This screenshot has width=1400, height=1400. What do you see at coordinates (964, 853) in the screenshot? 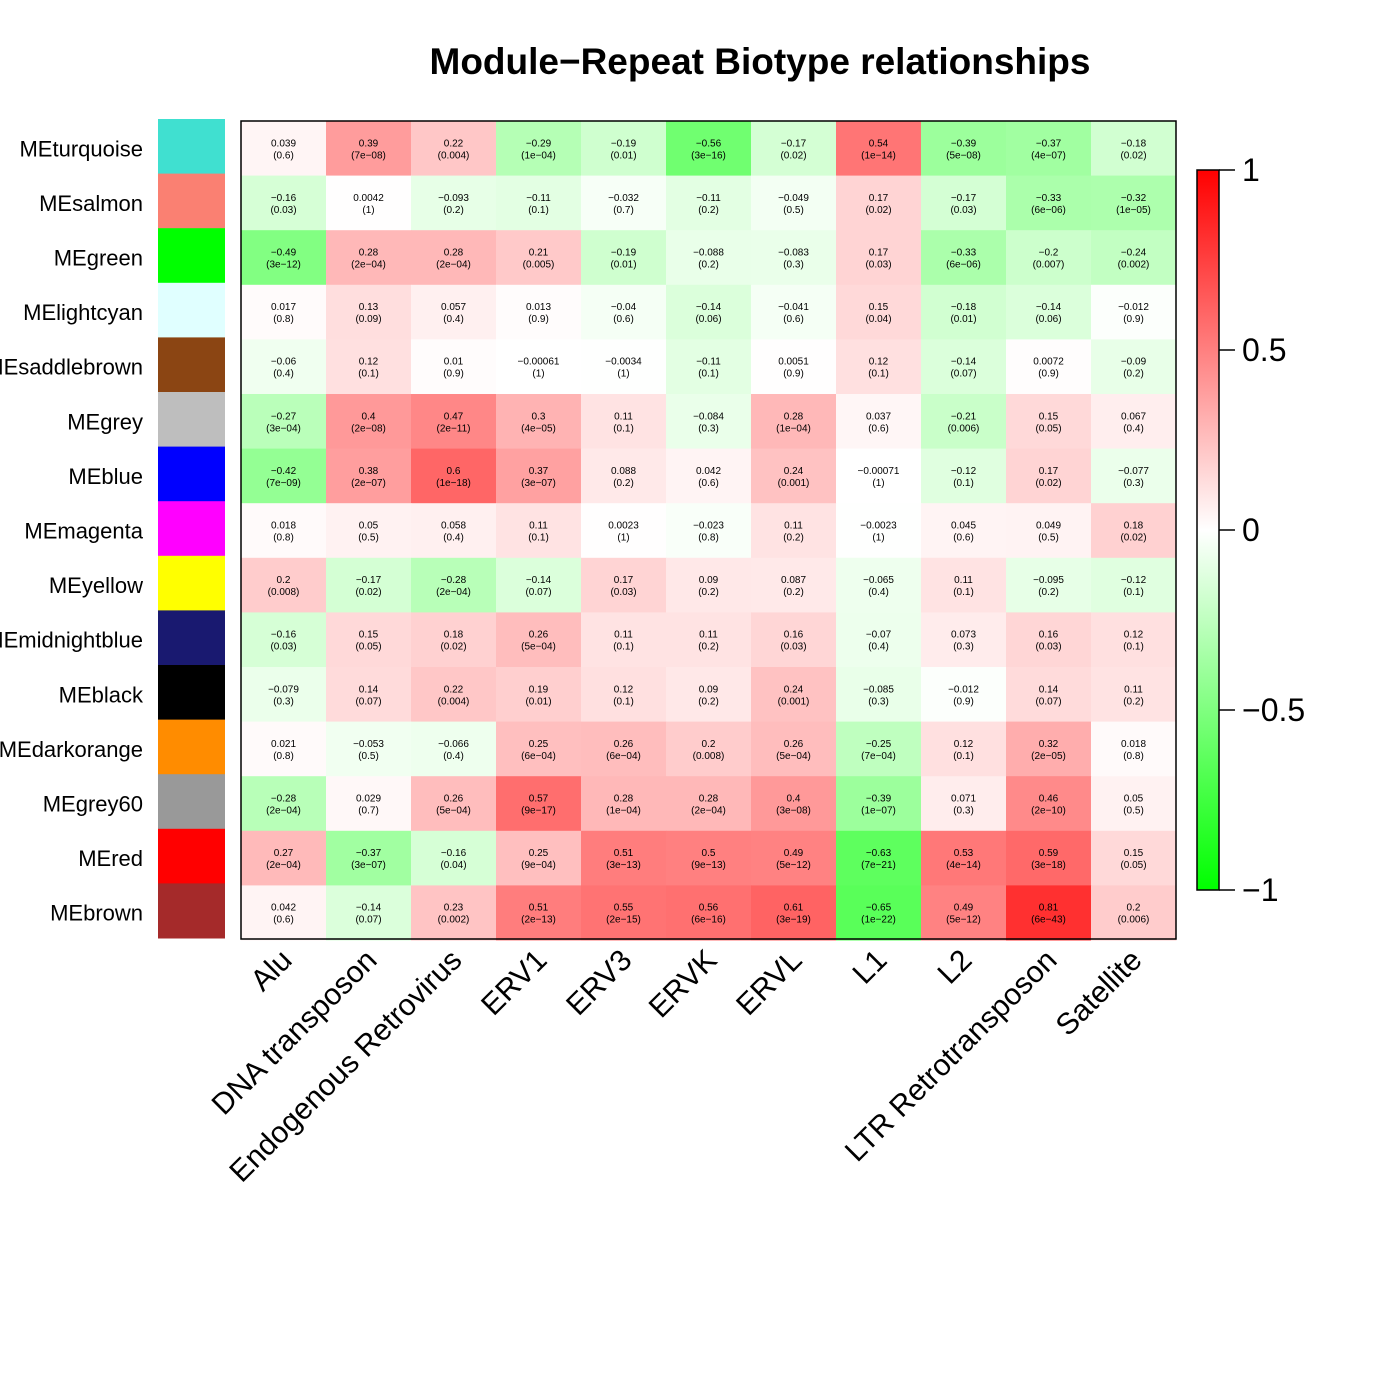
I see `cell-correlation: 0.53` at bounding box center [964, 853].